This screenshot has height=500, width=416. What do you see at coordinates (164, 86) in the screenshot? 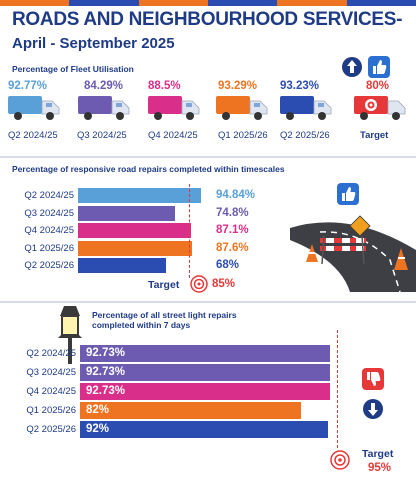
I see `fleet-value-q4-2024: 88.5%` at bounding box center [164, 86].